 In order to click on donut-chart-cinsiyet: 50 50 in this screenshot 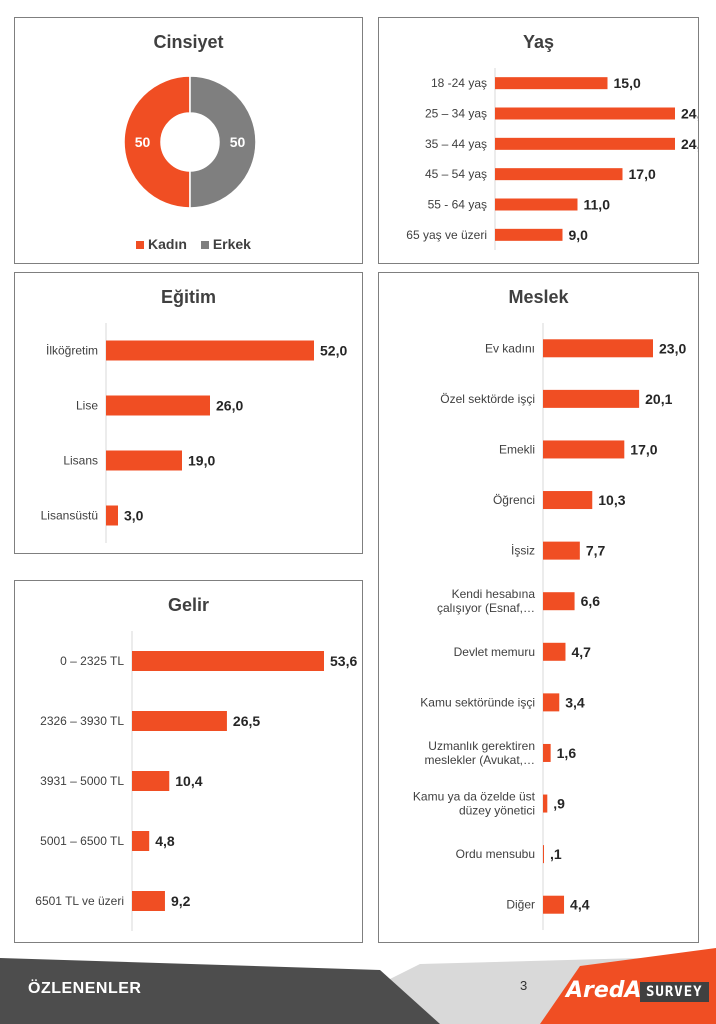, I will do `click(190, 142)`.